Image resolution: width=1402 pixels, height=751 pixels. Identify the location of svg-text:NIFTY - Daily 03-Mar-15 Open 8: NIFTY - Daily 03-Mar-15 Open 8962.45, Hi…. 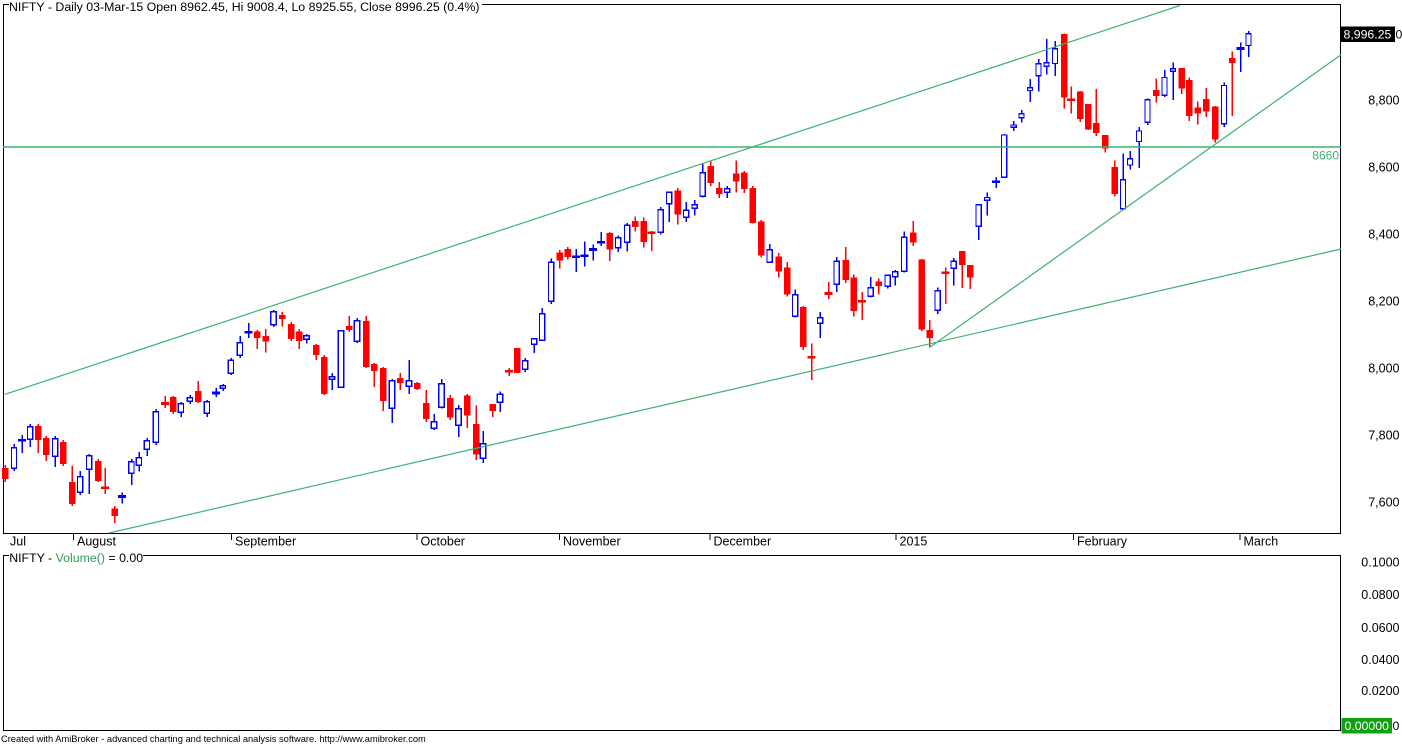
(244, 7).